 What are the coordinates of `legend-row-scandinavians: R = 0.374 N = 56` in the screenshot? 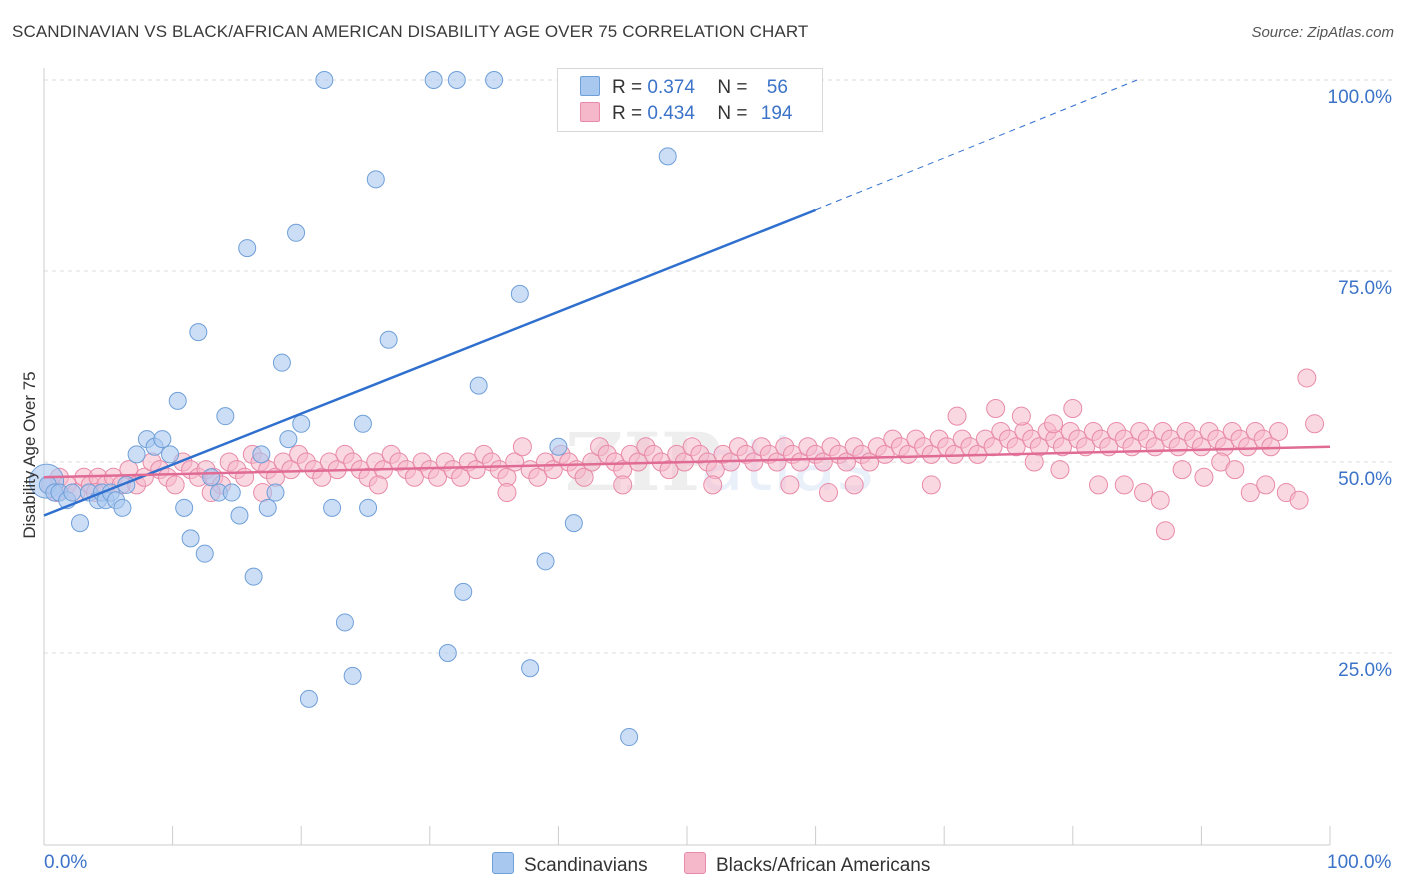 It's located at (684, 88).